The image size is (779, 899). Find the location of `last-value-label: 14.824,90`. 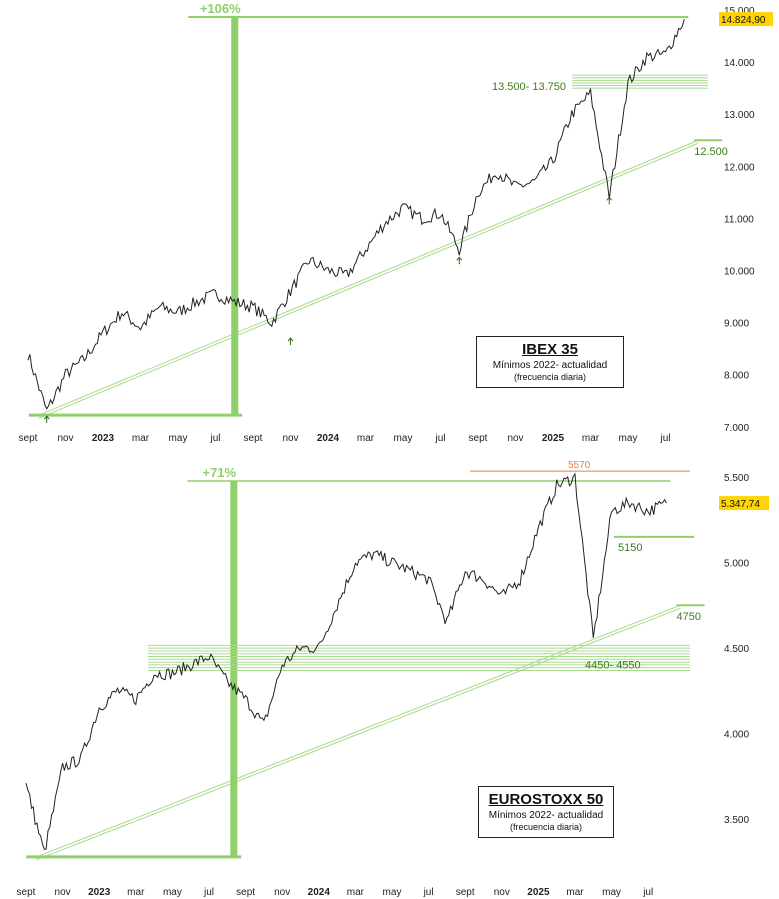

last-value-label: 14.824,90 is located at coordinates (743, 20).